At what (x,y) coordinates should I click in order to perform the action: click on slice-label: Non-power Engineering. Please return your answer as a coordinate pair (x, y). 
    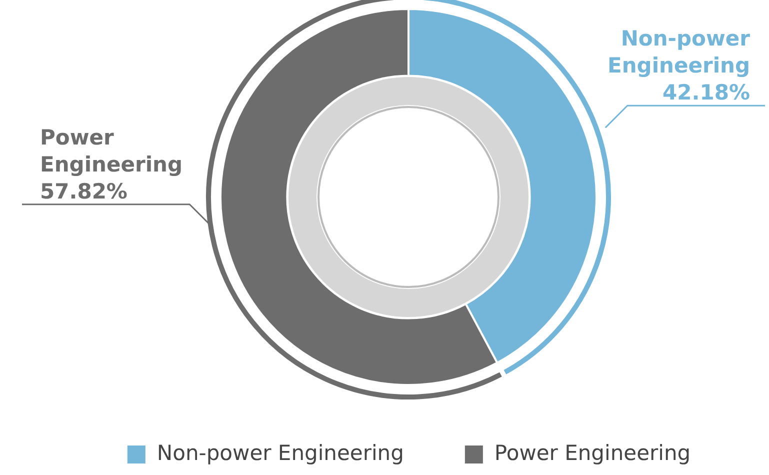
    Looking at the image, I should click on (679, 52).